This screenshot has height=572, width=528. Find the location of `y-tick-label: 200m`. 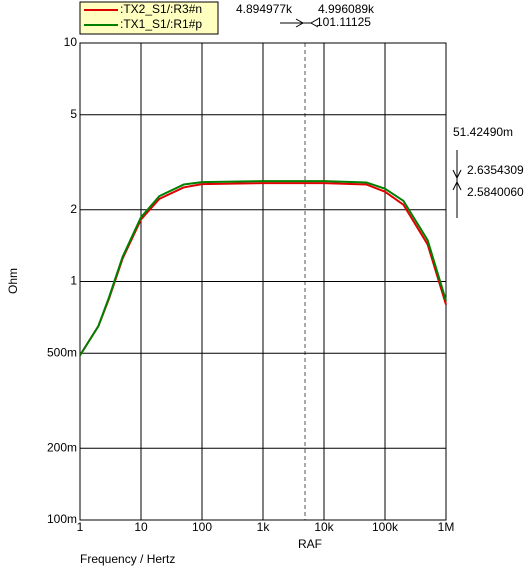

y-tick-label: 200m is located at coordinates (62, 447).